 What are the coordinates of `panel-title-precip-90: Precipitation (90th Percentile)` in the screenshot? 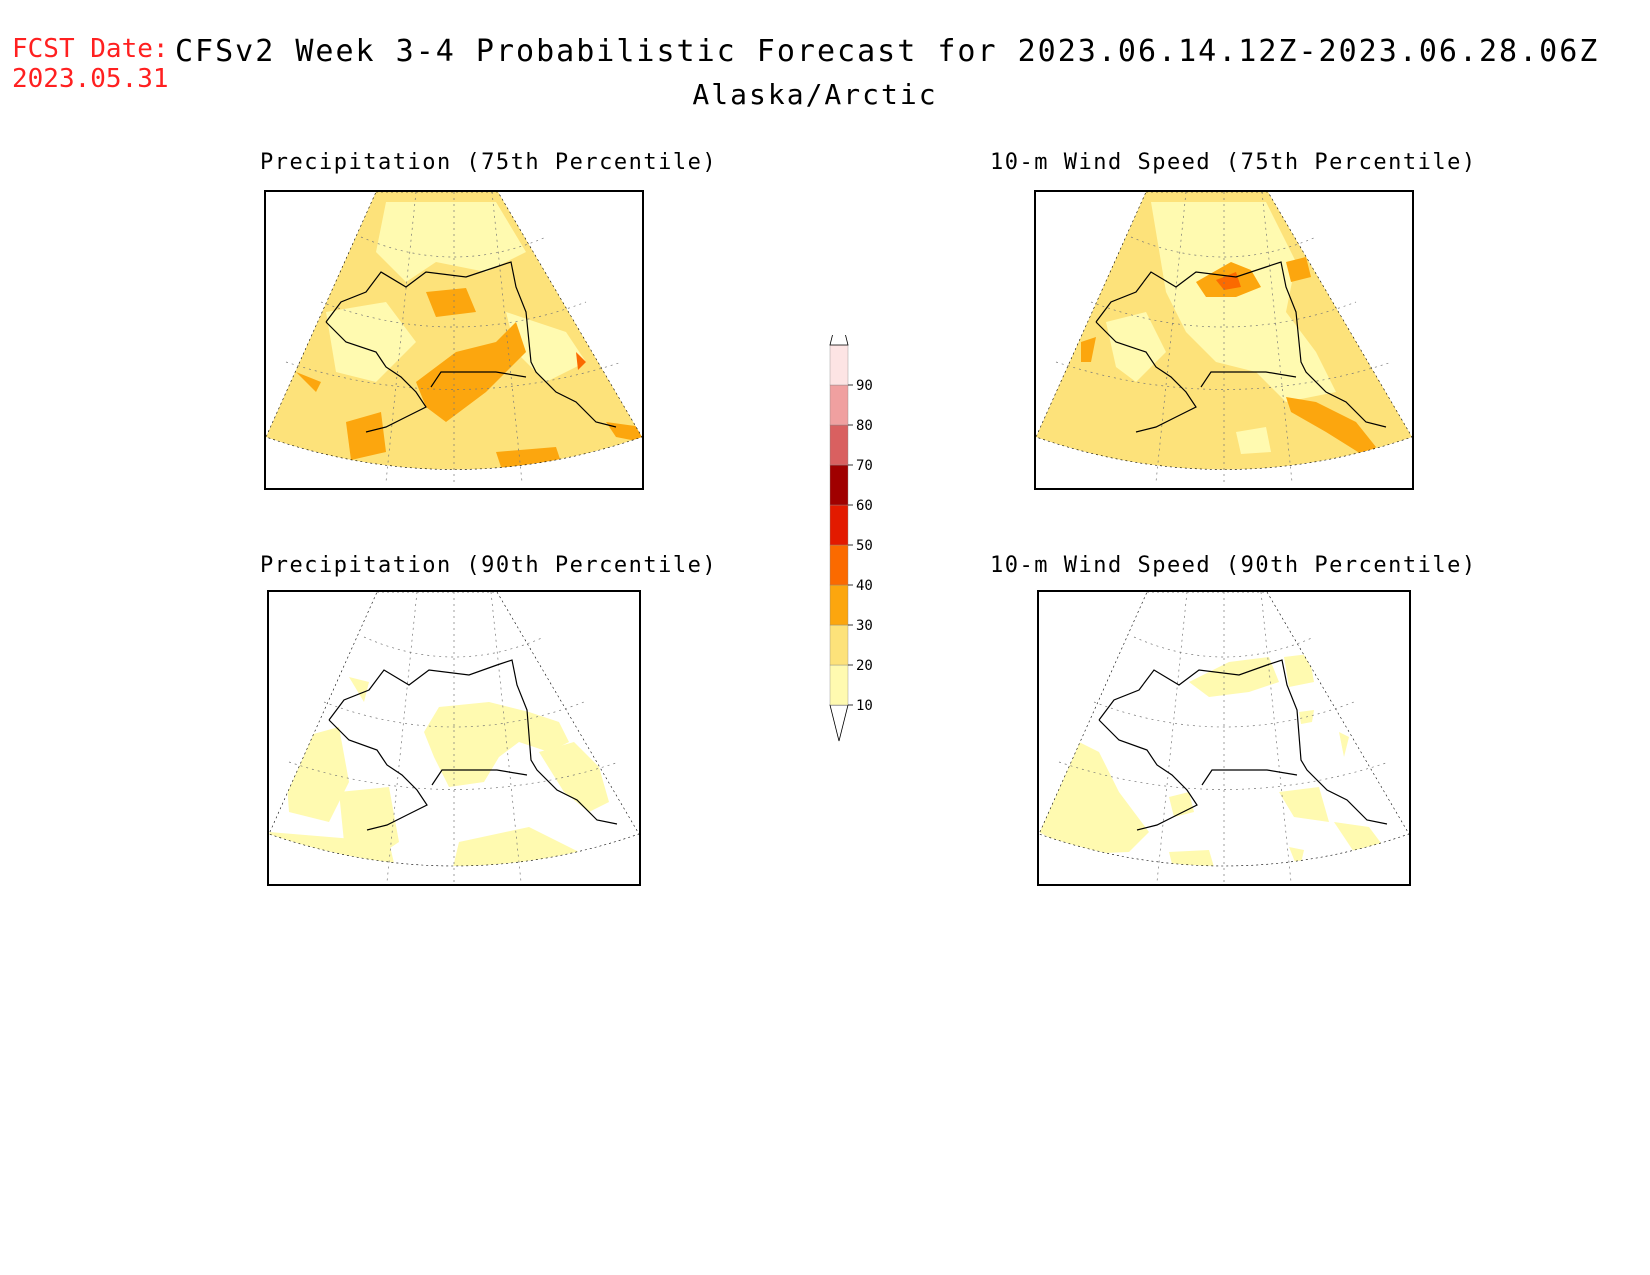 It's located at (489, 565).